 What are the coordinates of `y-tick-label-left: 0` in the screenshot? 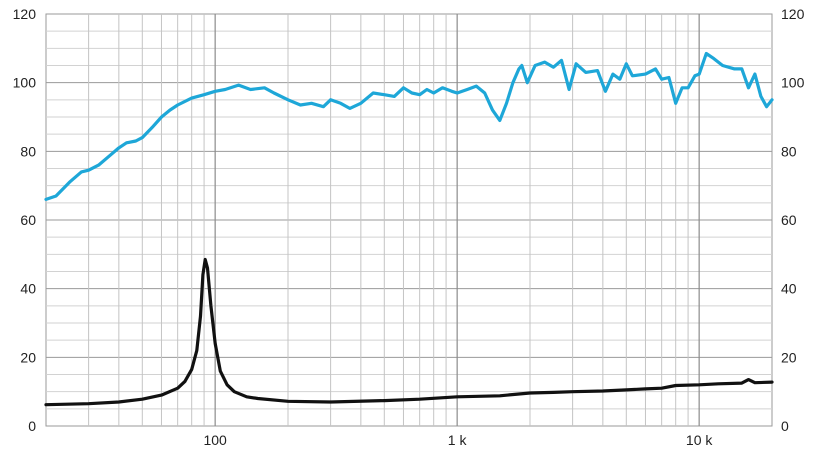 It's located at (32, 426).